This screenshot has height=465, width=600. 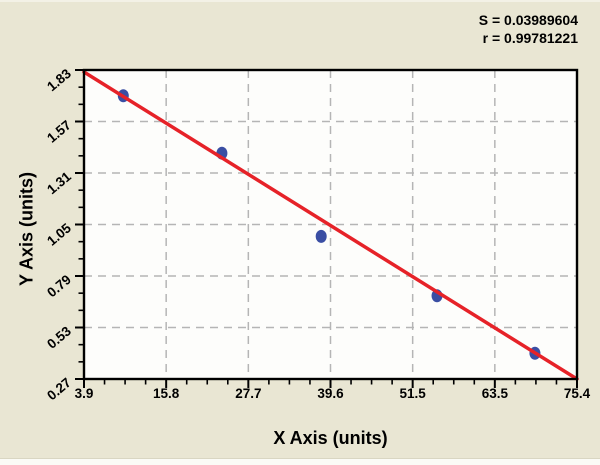 I want to click on top-edge-strip, so click(x=300, y=1).